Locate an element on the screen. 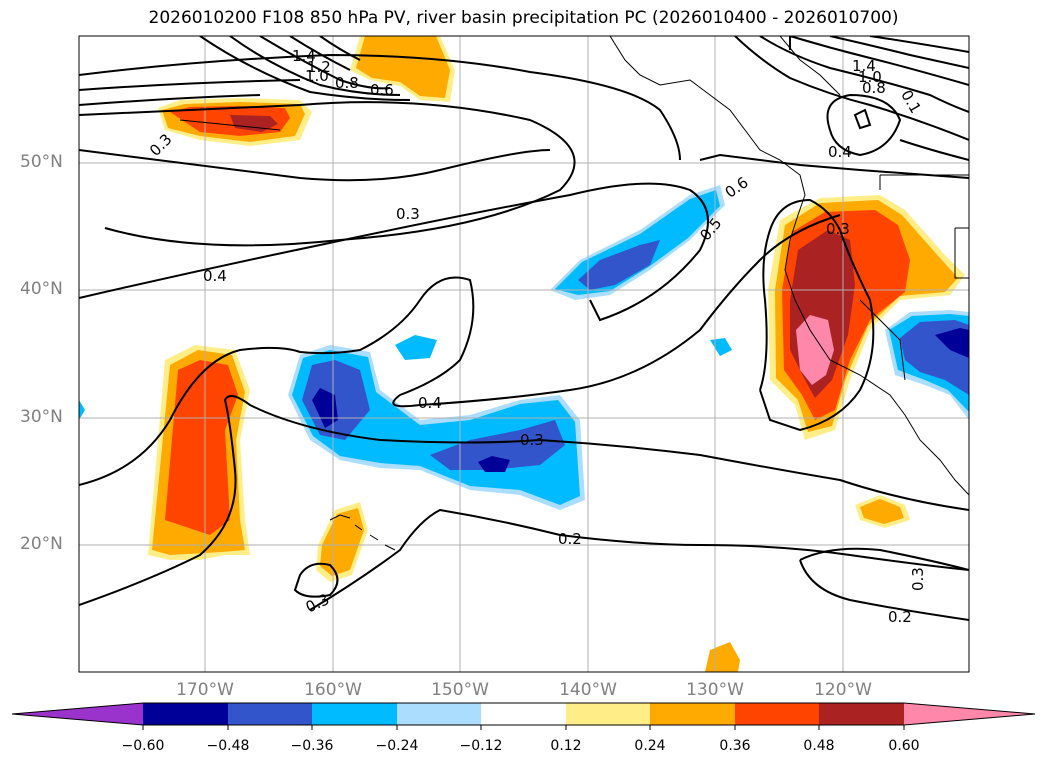  colorbar is located at coordinates (523, 716).